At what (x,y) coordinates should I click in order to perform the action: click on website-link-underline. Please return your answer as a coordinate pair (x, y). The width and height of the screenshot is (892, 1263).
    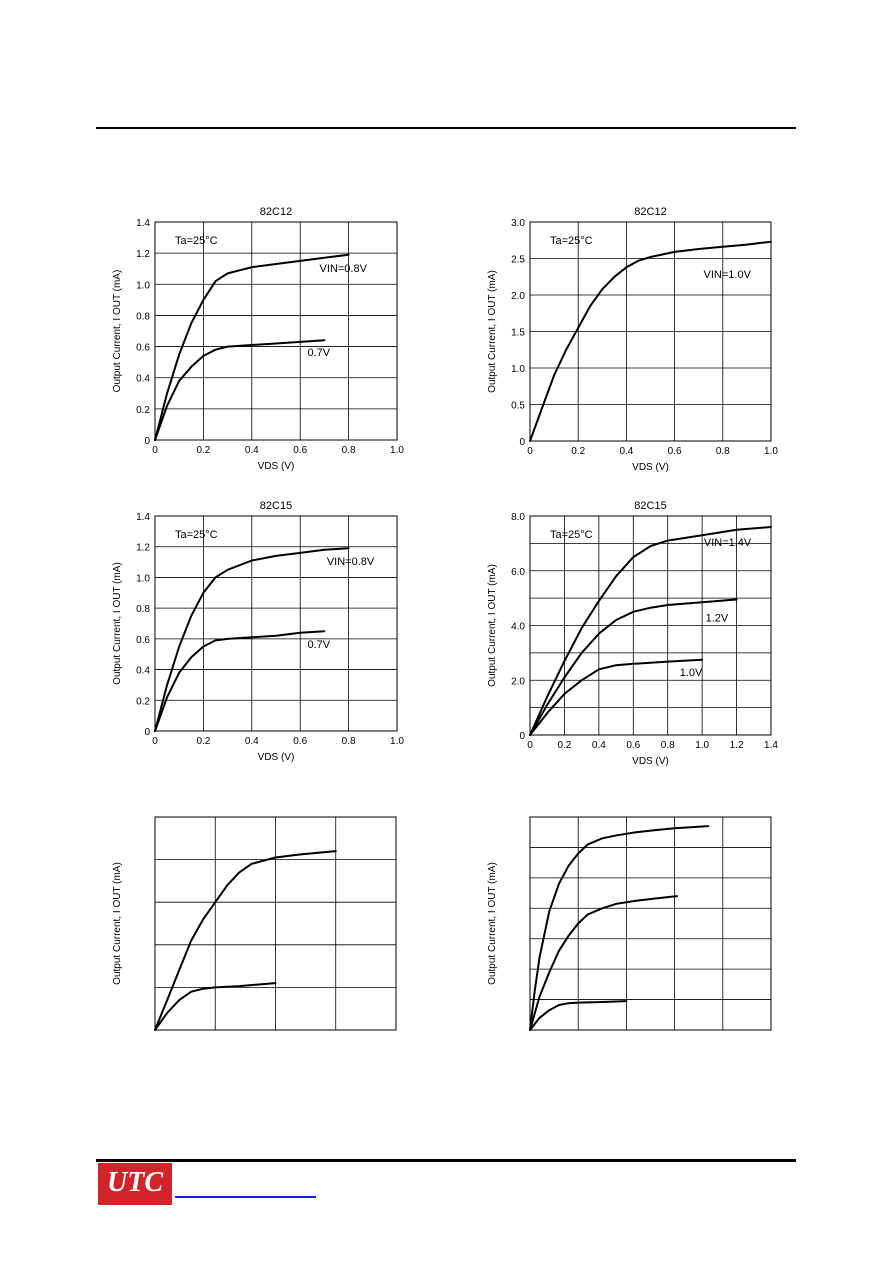
    Looking at the image, I should click on (245, 1197).